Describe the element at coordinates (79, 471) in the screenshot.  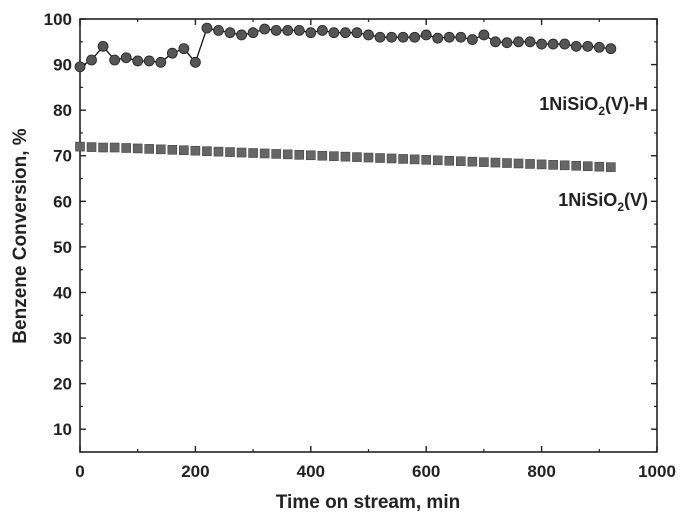
I see `x-tick-label: 0` at that location.